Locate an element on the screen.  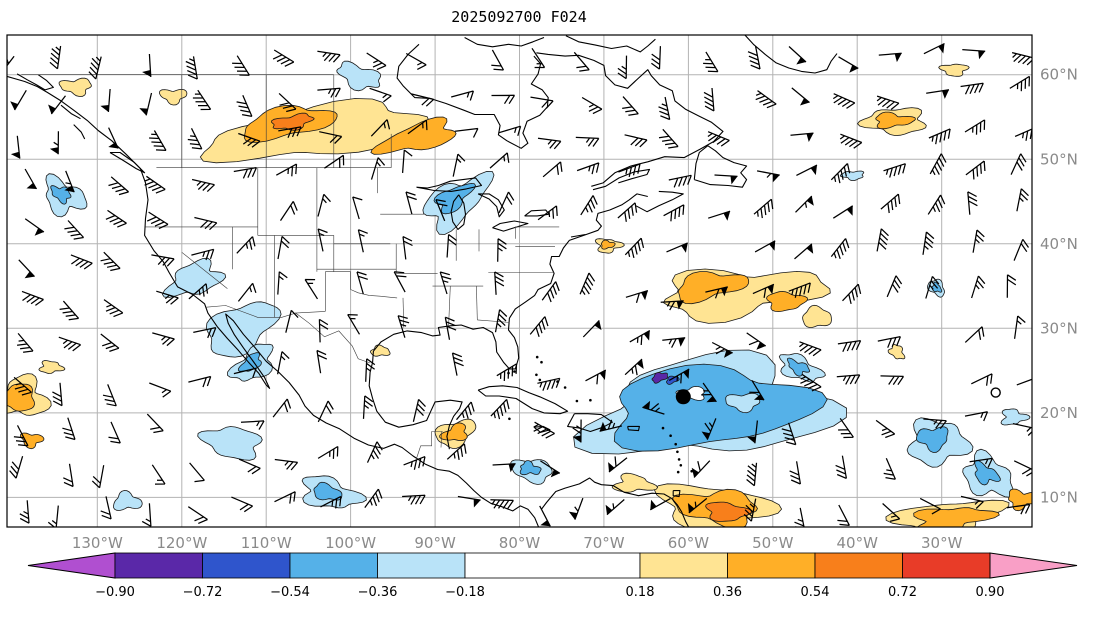
colorbar-tick-label: 0.36 is located at coordinates (727, 592).